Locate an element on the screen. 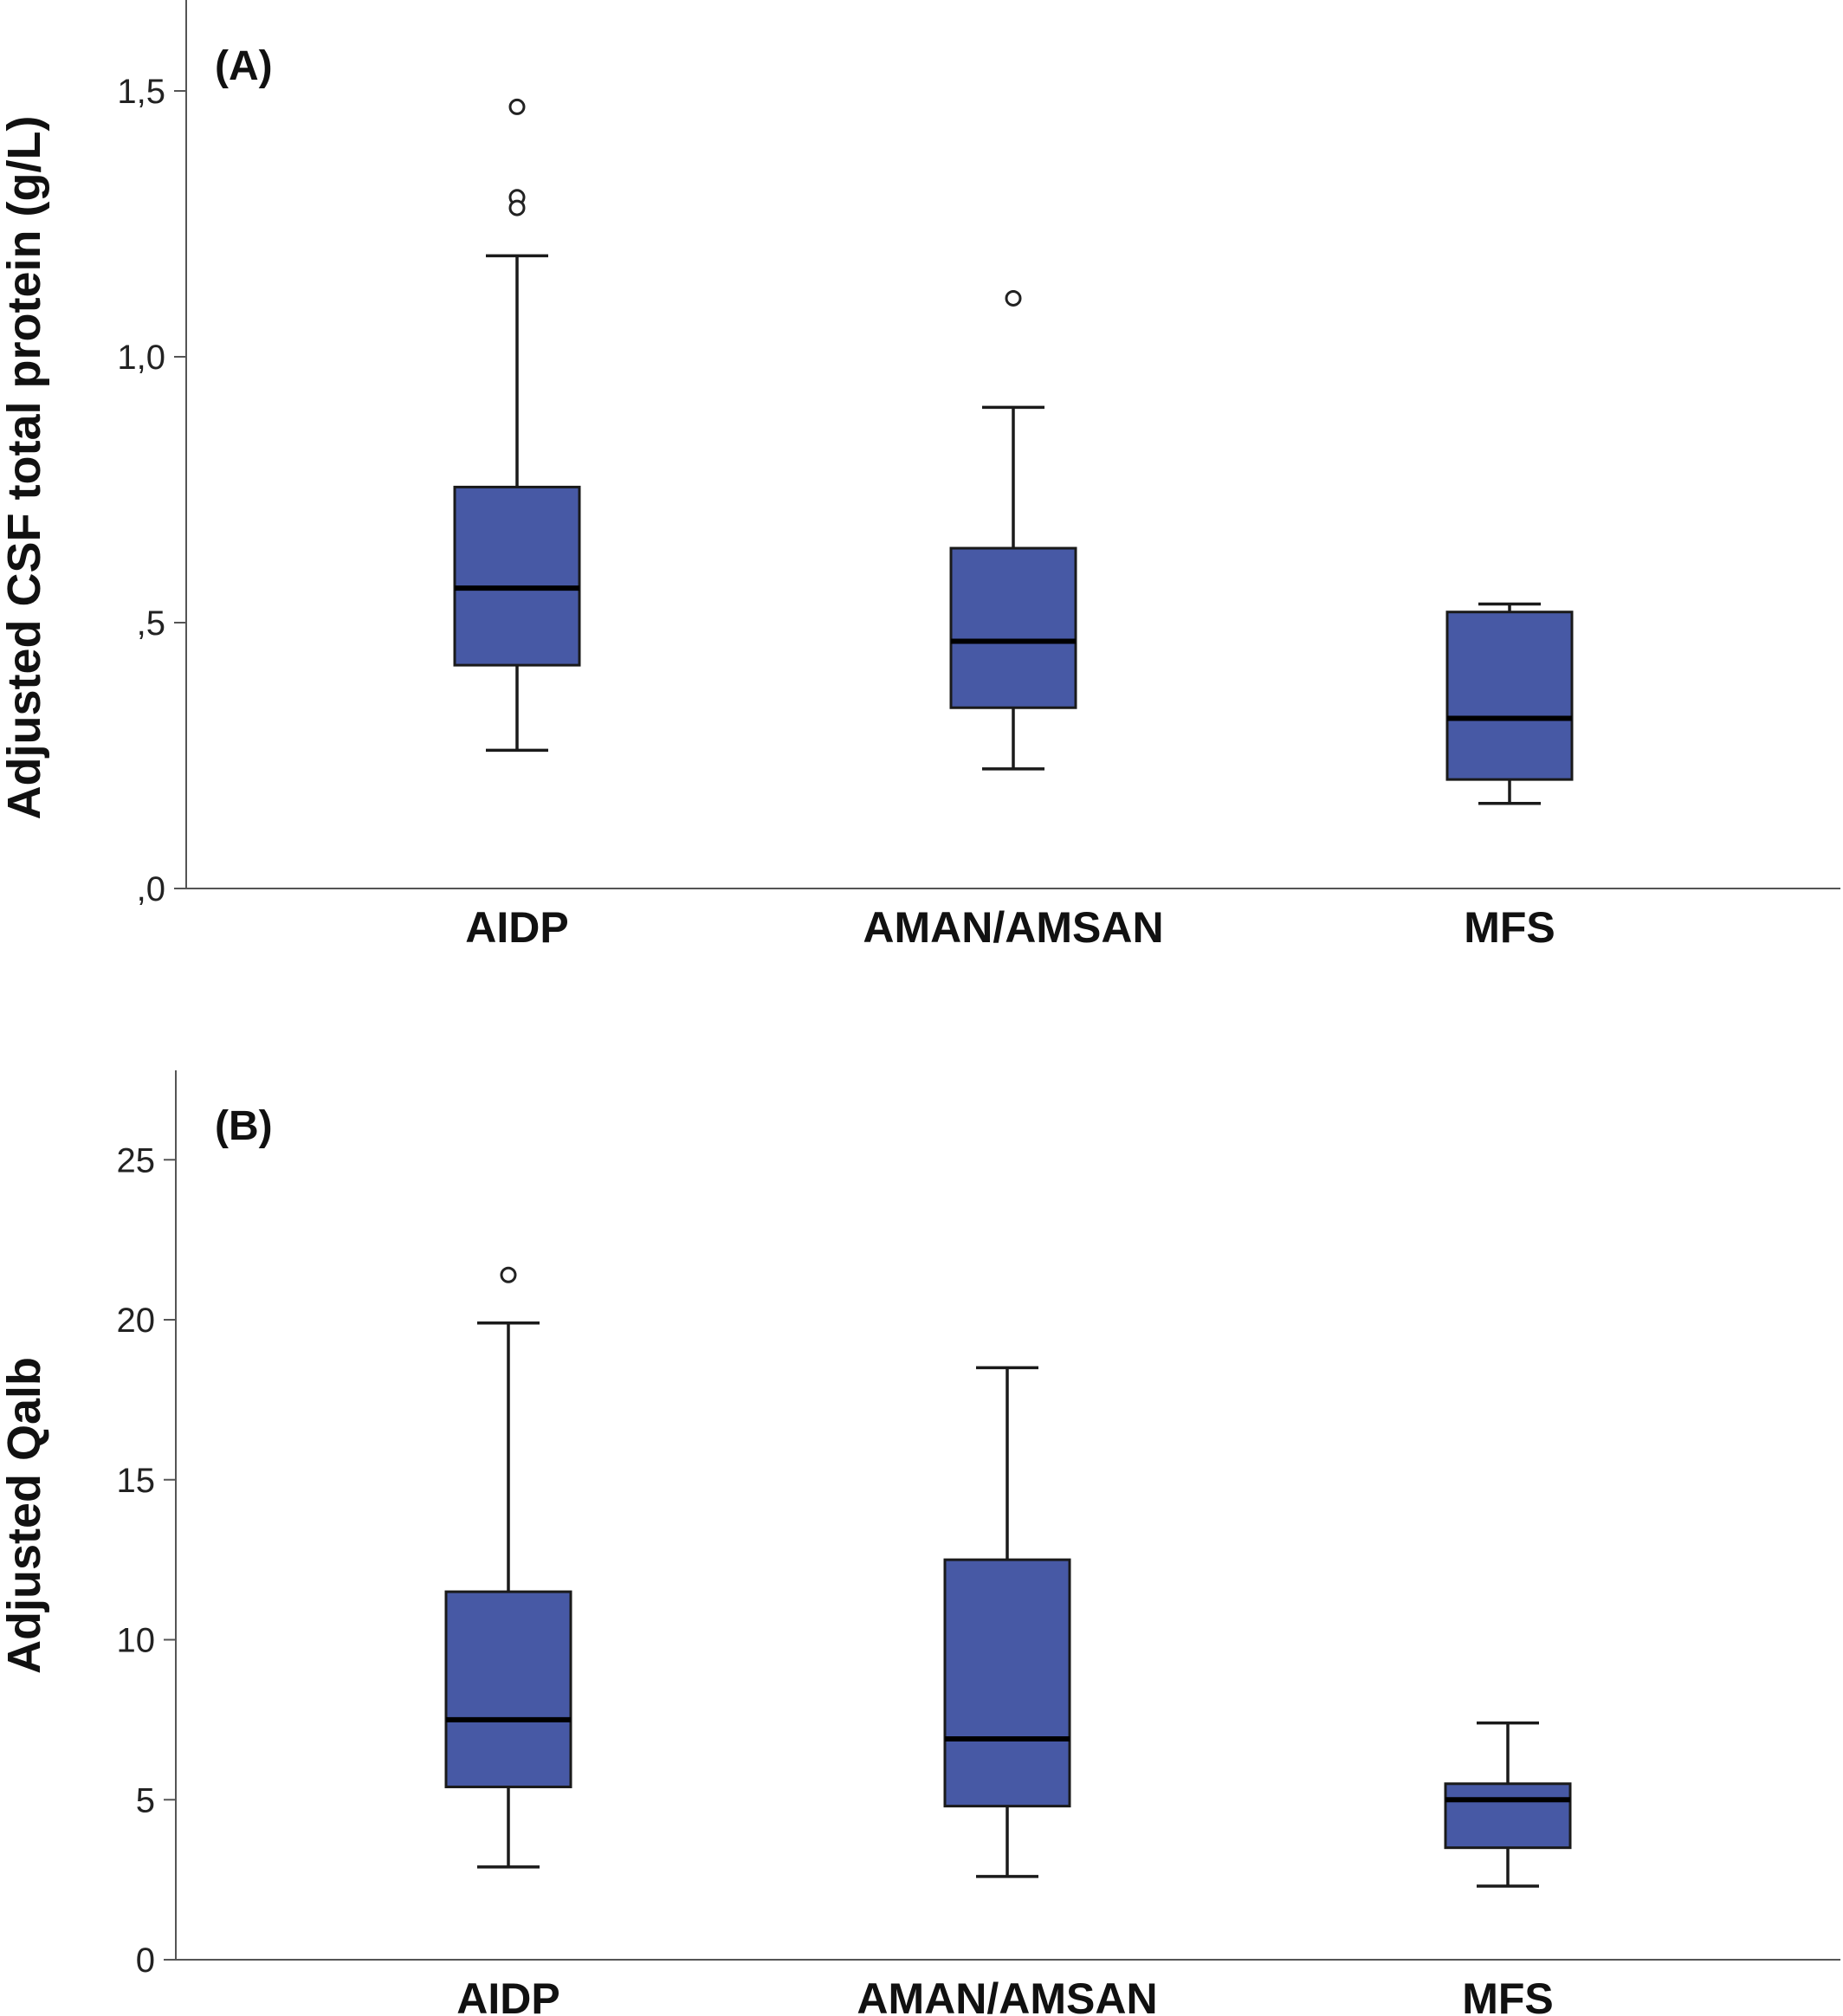 This screenshot has height=2016, width=1843. panel-b-box-aman-amsan is located at coordinates (1007, 1622).